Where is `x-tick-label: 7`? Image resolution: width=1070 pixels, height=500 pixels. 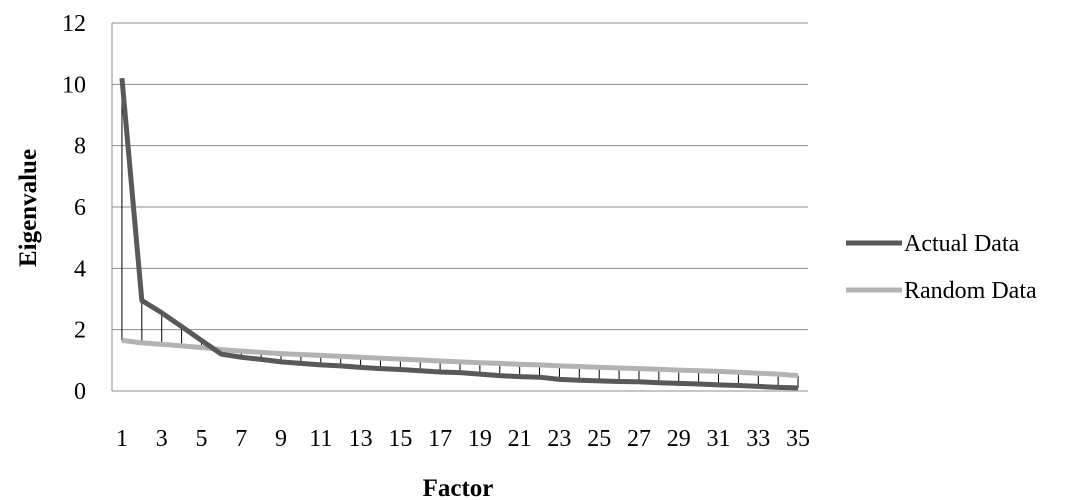
x-tick-label: 7 is located at coordinates (241, 439).